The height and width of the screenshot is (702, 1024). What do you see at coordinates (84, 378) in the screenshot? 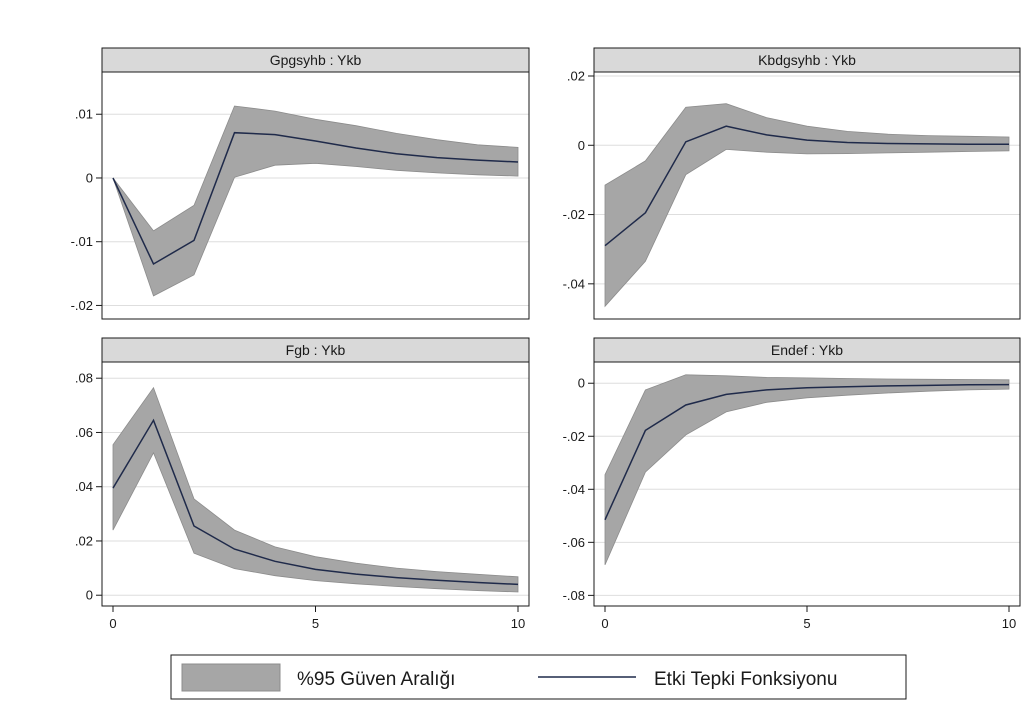
I see `y-tick-label: .08` at bounding box center [84, 378].